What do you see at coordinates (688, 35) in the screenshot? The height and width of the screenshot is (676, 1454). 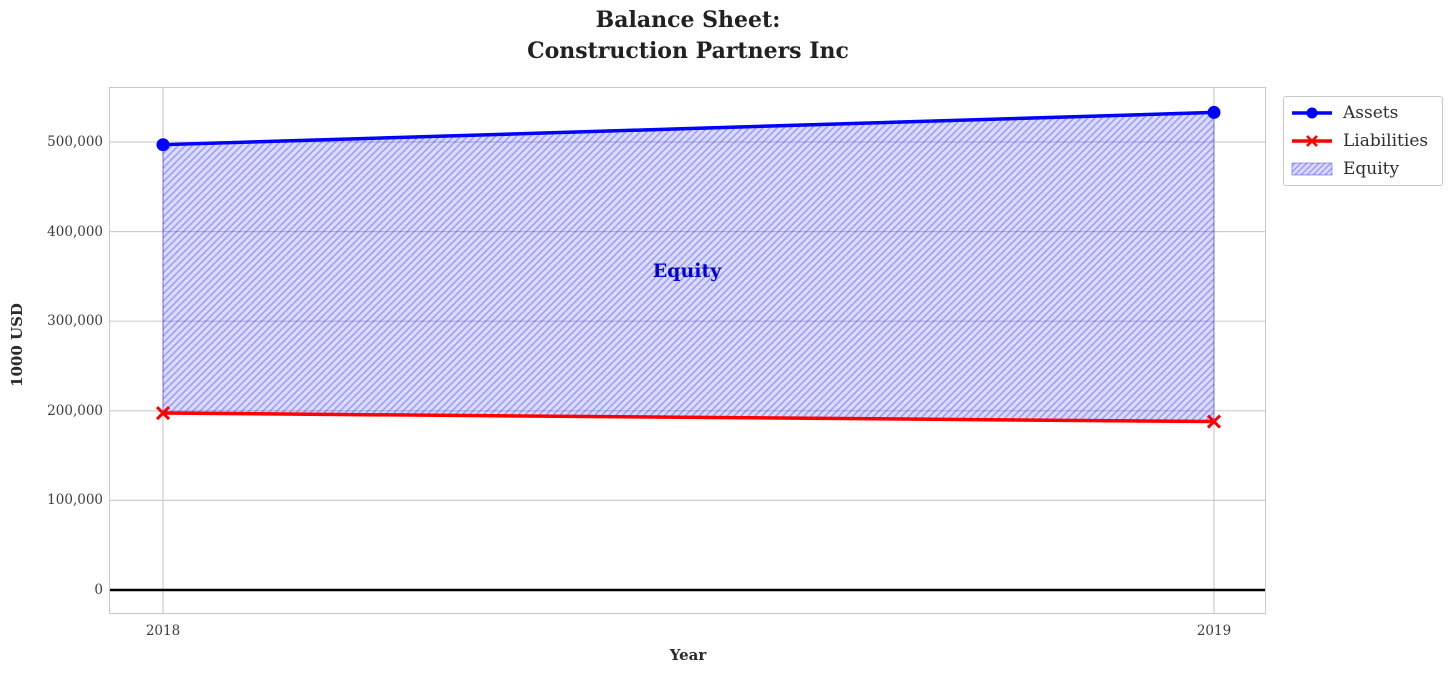 I see `chart-title: Balance Sheet: Construction Partners Inc` at bounding box center [688, 35].